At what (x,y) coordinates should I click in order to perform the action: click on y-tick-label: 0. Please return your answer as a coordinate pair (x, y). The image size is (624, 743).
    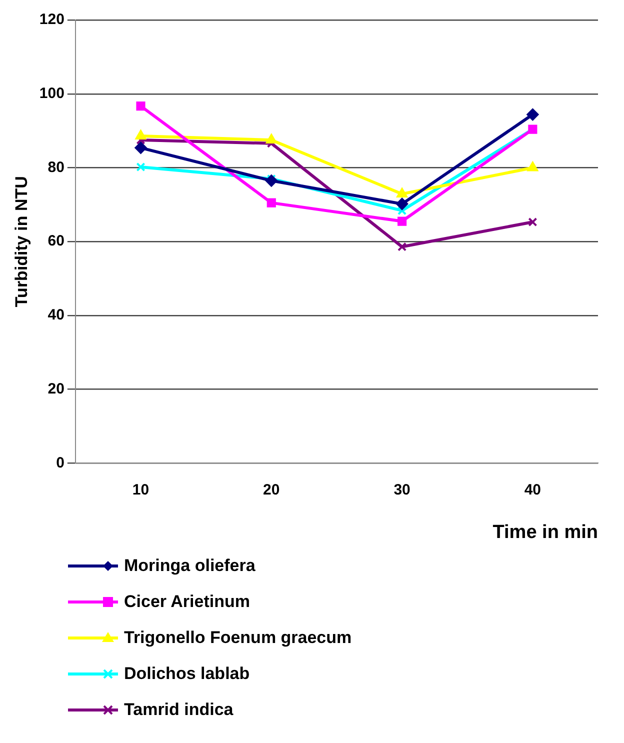
    Looking at the image, I should click on (60, 463).